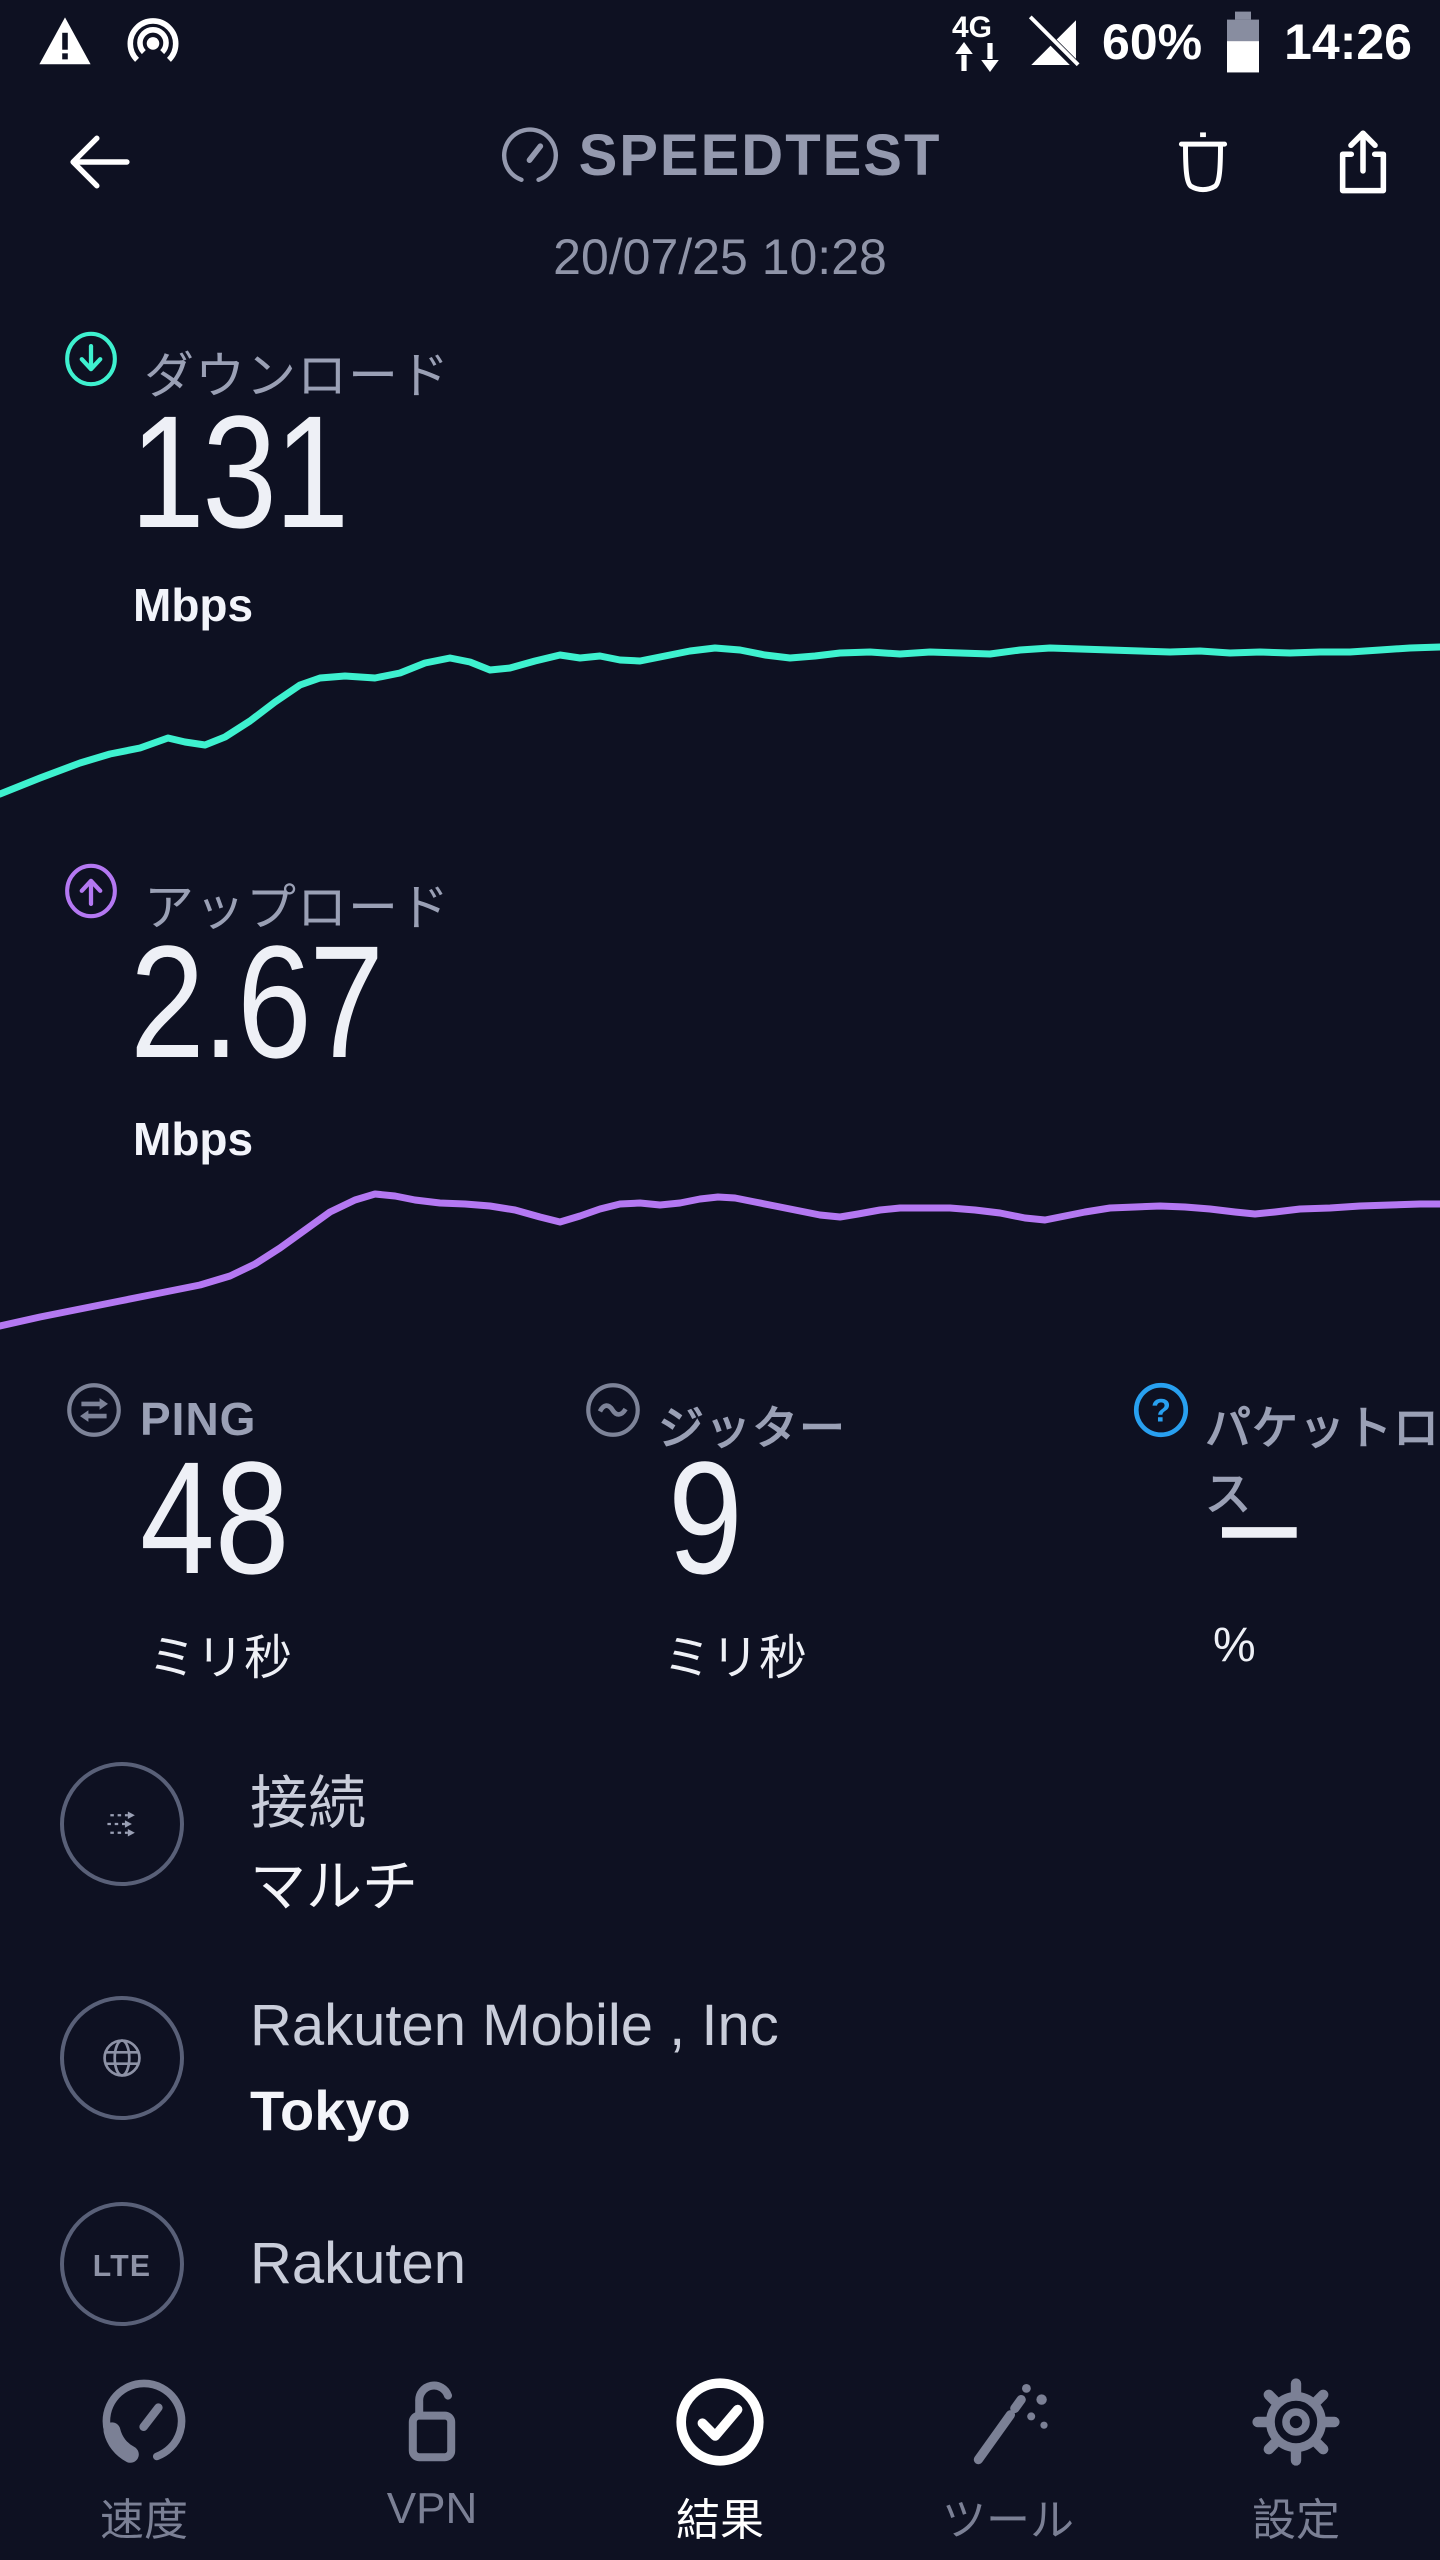 Image resolution: width=1440 pixels, height=2560 pixels. Describe the element at coordinates (144, 2520) in the screenshot. I see `nav-label-speed: 速度` at that location.